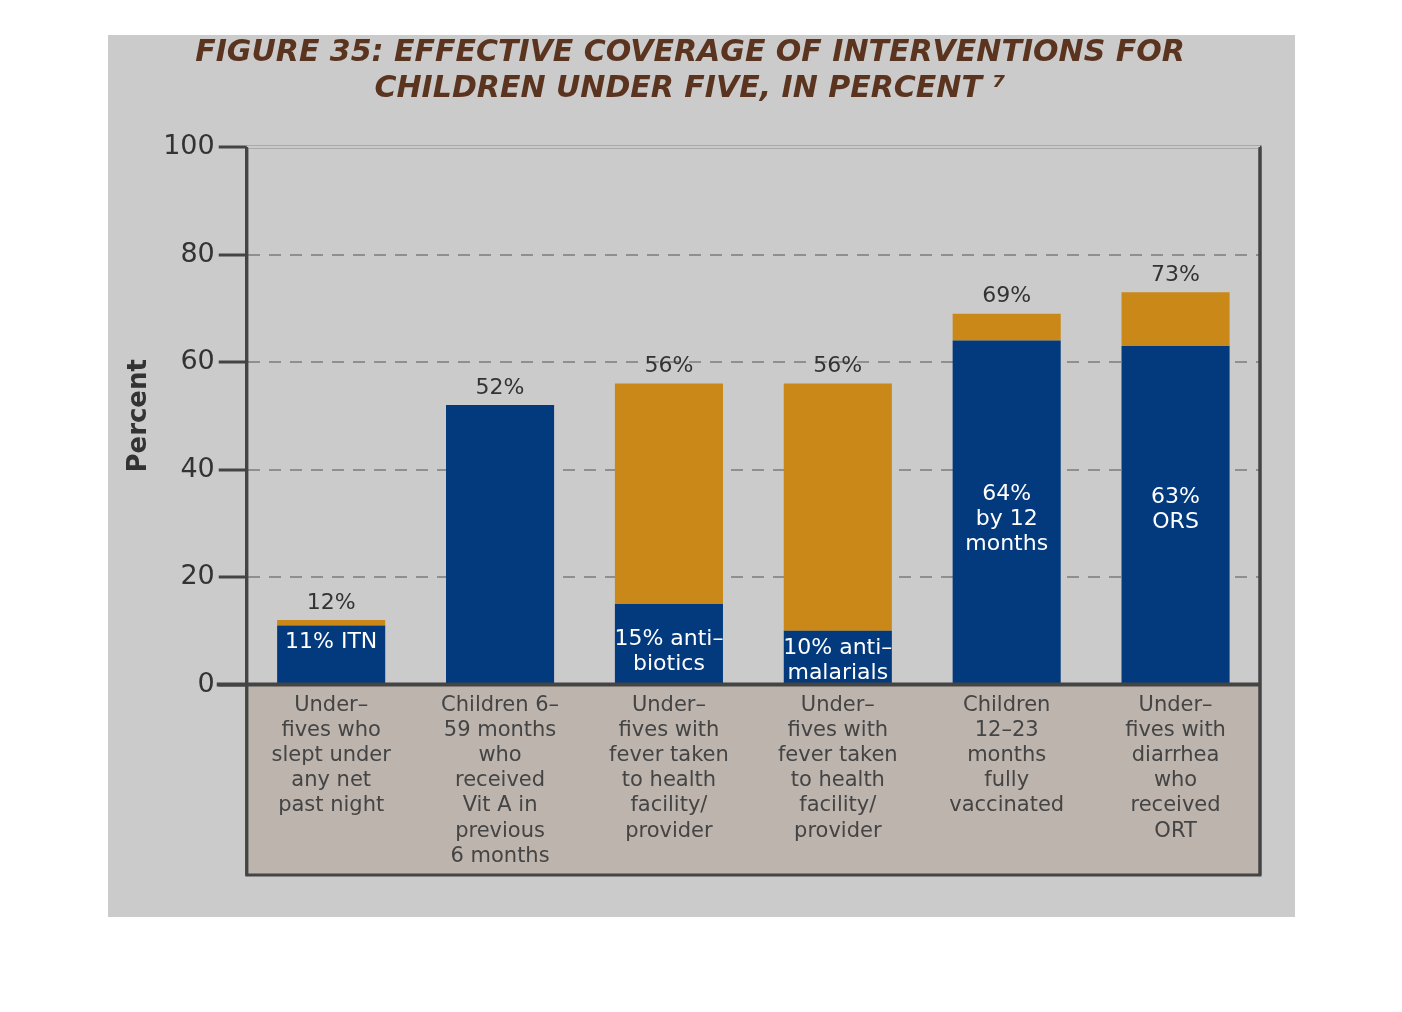 This screenshot has height=1012, width=1402. I want to click on x-tick-label: Under– fives who slept under any net past night, so click(331, 754).